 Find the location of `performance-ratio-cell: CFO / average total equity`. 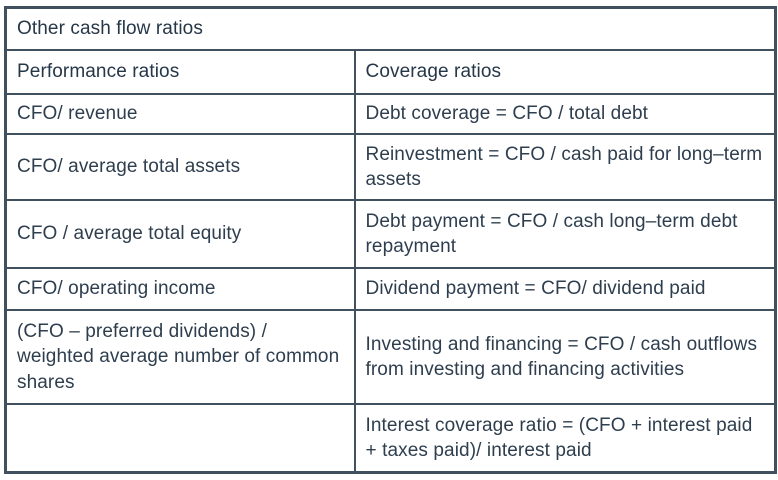

performance-ratio-cell: CFO / average total equity is located at coordinates (180, 234).